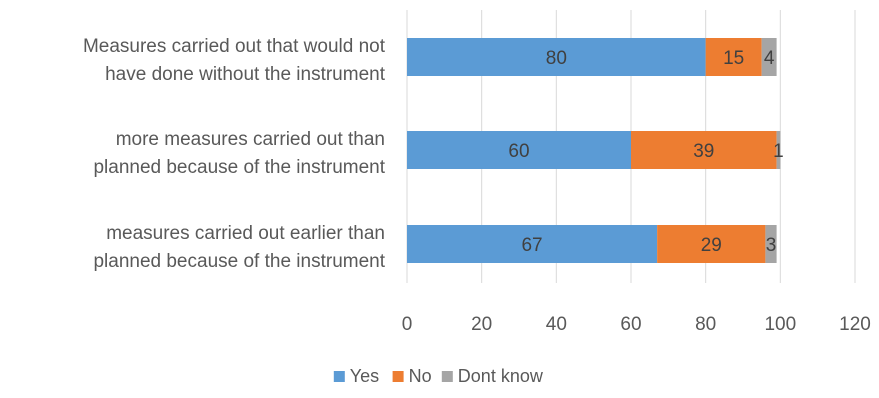  I want to click on legend-label: Yes, so click(364, 376).